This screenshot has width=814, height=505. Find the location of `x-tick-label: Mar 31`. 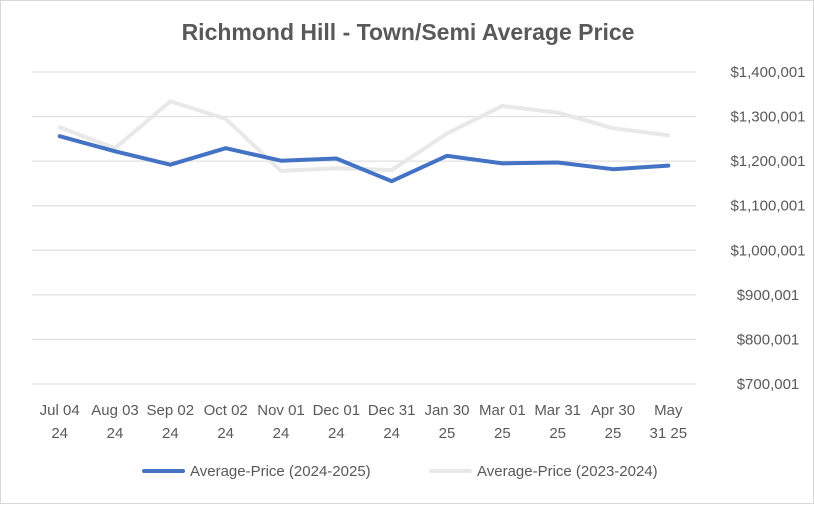

x-tick-label: Mar 31 is located at coordinates (557, 410).